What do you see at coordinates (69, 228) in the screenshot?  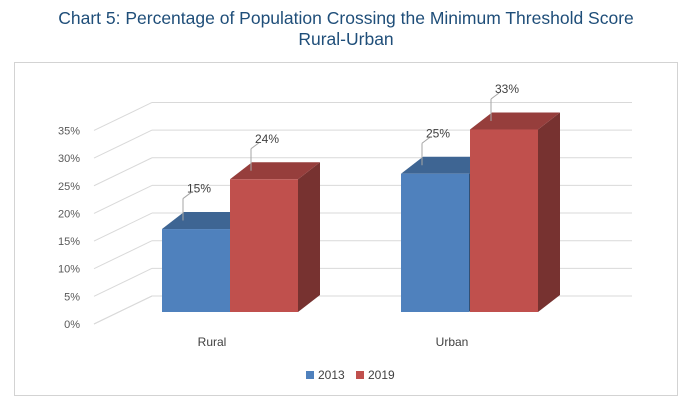 I see `y-axis-ticks: 0% 5% 10% 15% 20% 25% 30% 35%` at bounding box center [69, 228].